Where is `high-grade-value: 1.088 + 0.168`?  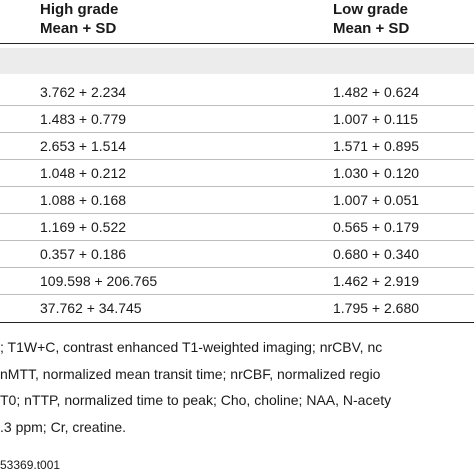 high-grade-value: 1.088 + 0.168 is located at coordinates (83, 200).